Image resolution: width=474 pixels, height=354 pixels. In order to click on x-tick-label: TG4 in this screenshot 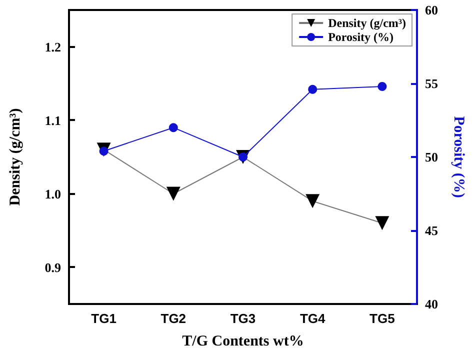, I will do `click(313, 318)`.